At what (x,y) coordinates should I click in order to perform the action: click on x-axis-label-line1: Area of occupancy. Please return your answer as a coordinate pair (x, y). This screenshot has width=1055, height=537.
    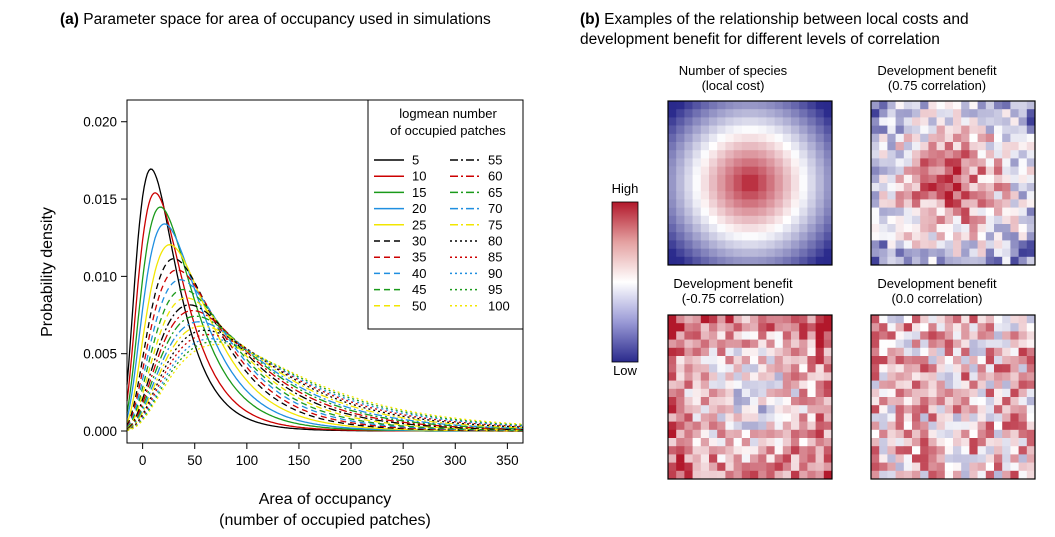
    Looking at the image, I should click on (325, 499).